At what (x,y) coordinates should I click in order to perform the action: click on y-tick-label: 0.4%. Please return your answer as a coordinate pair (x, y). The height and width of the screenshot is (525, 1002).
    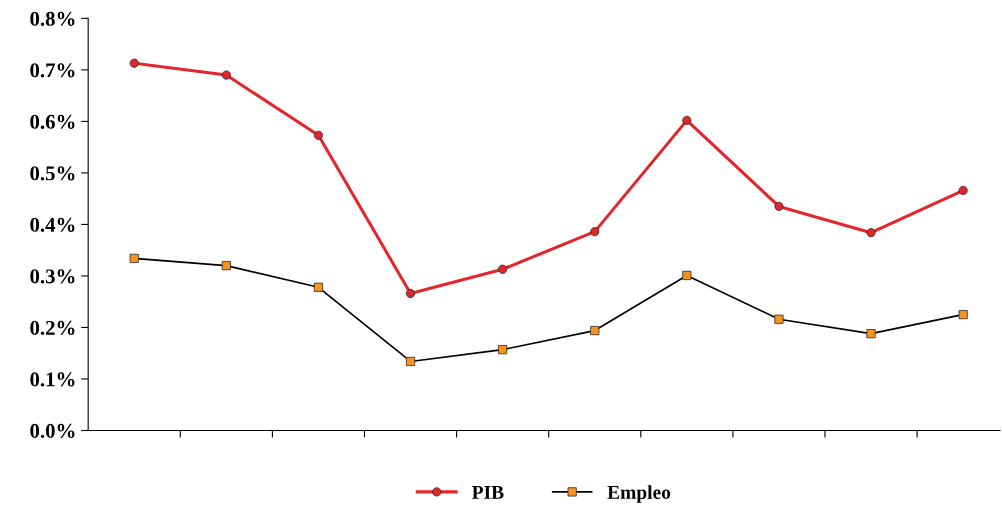
    Looking at the image, I should click on (52, 224).